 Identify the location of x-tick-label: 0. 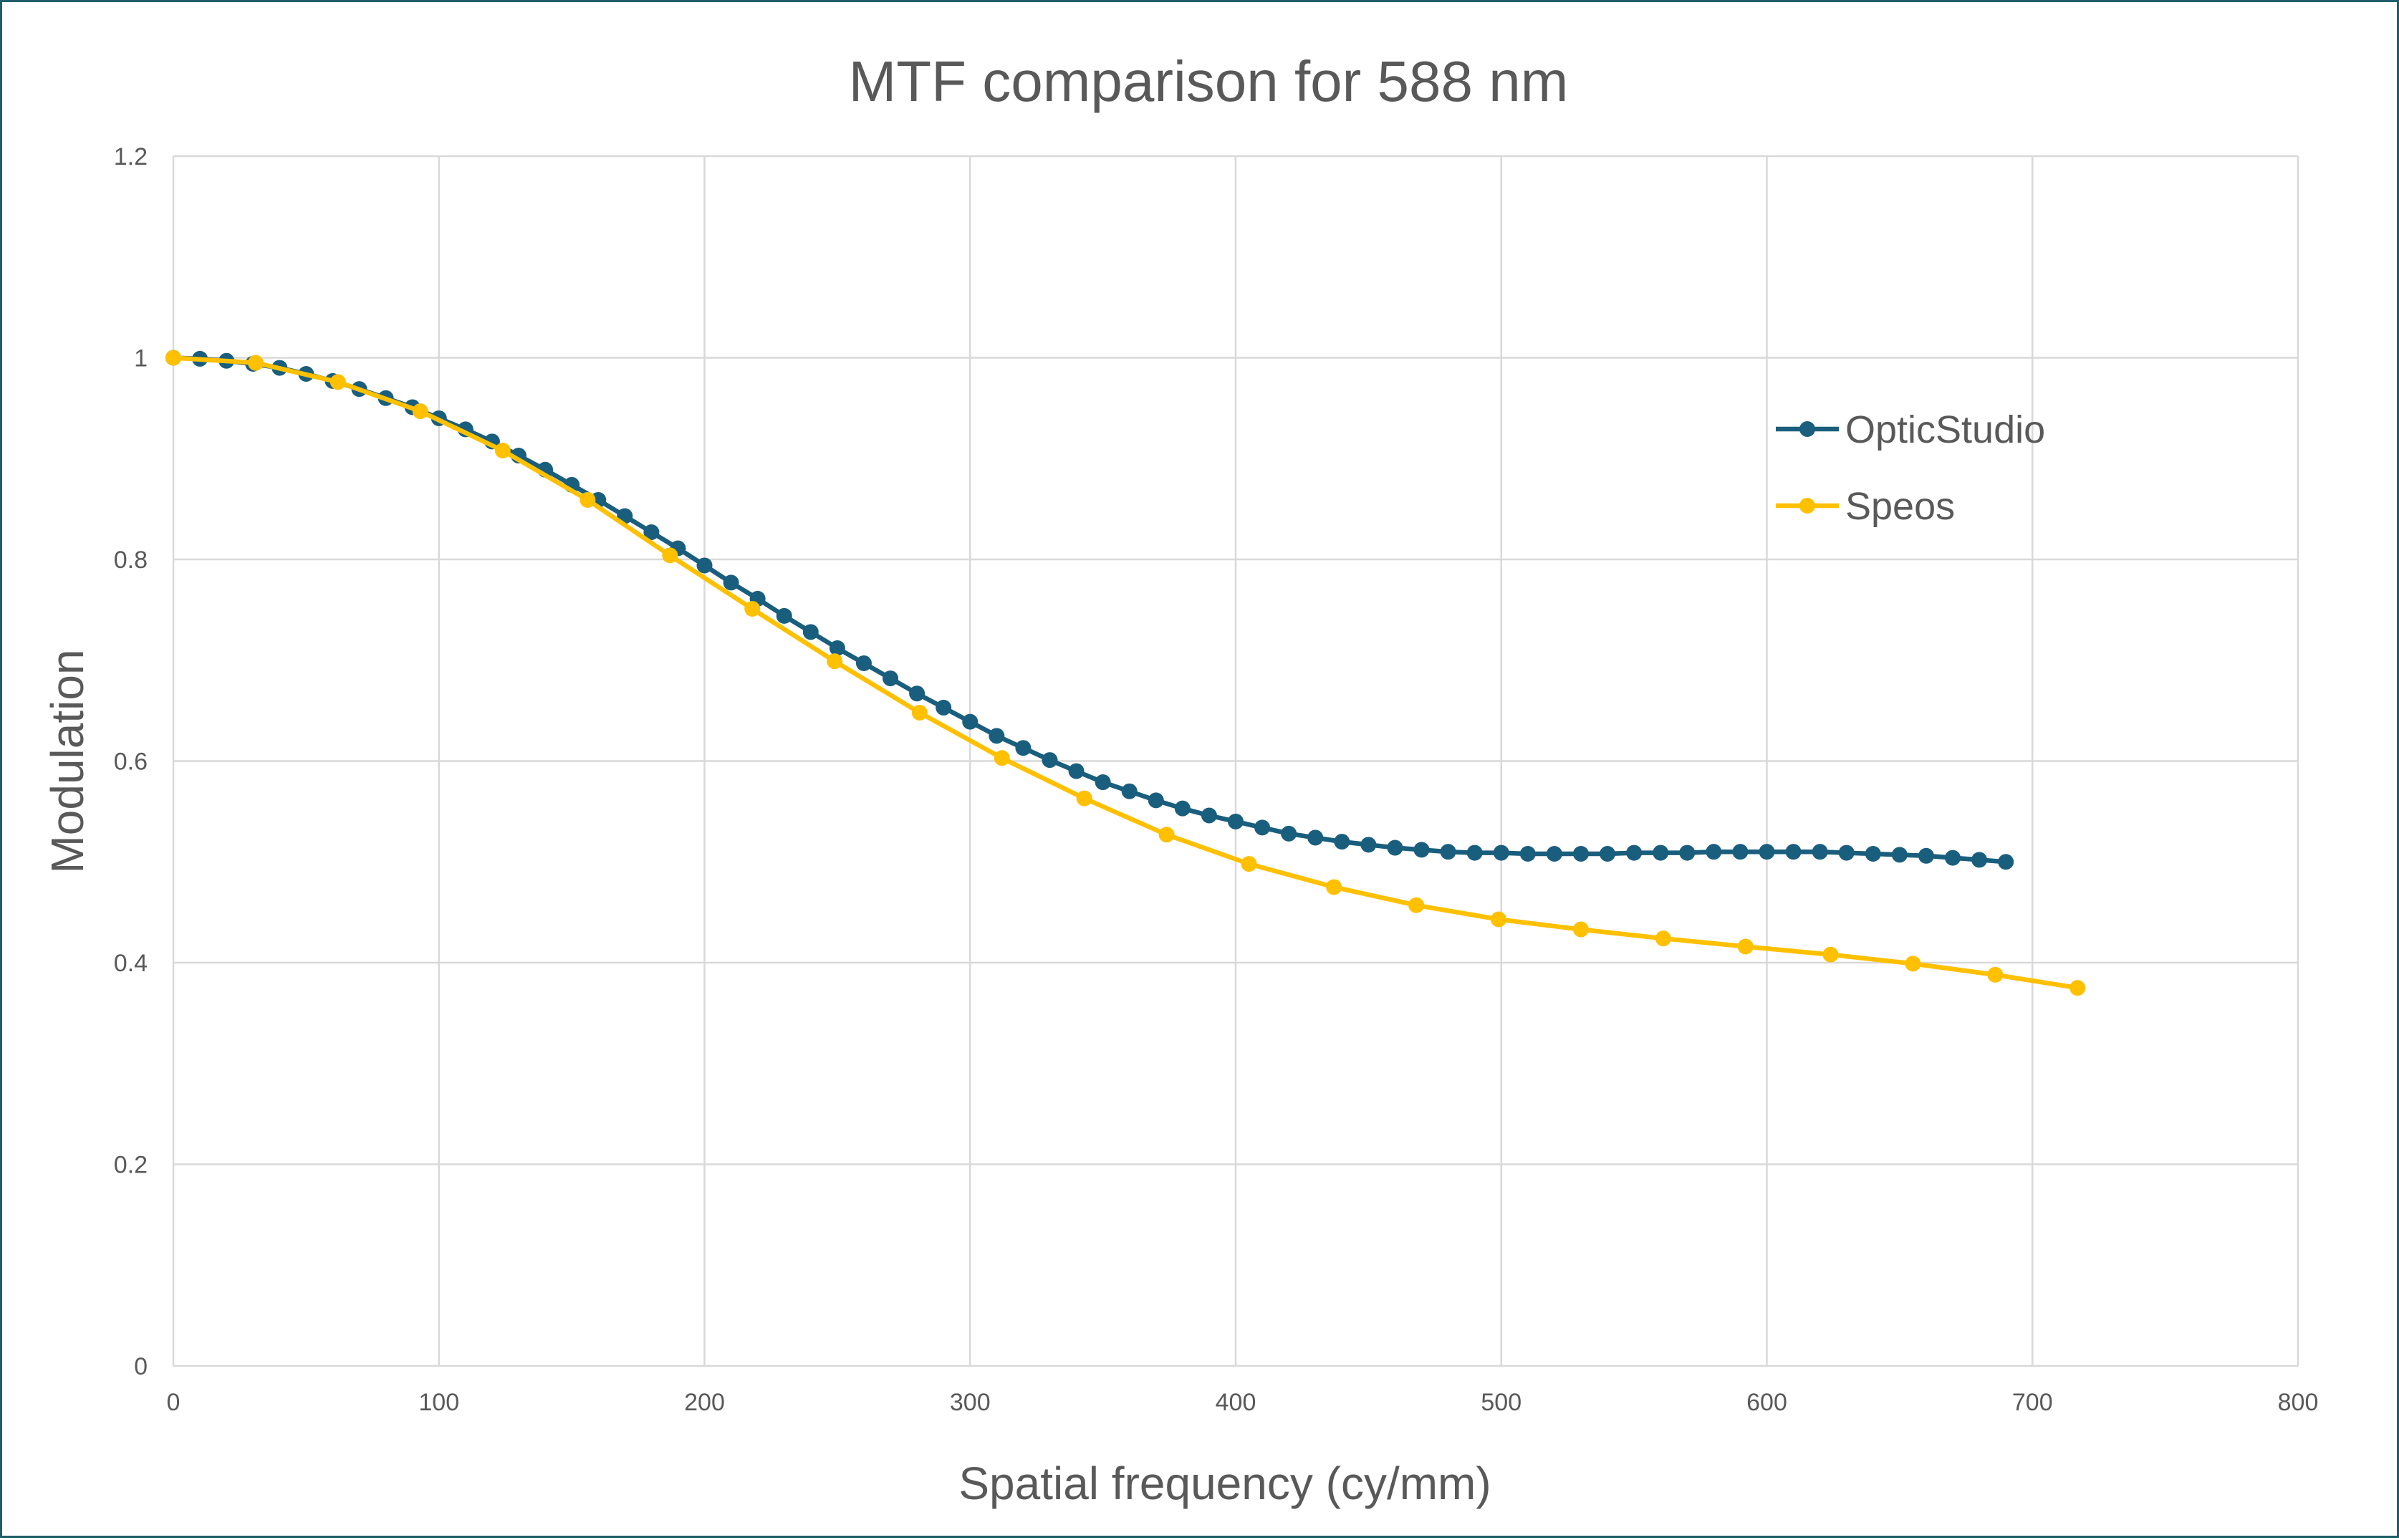
(174, 1402).